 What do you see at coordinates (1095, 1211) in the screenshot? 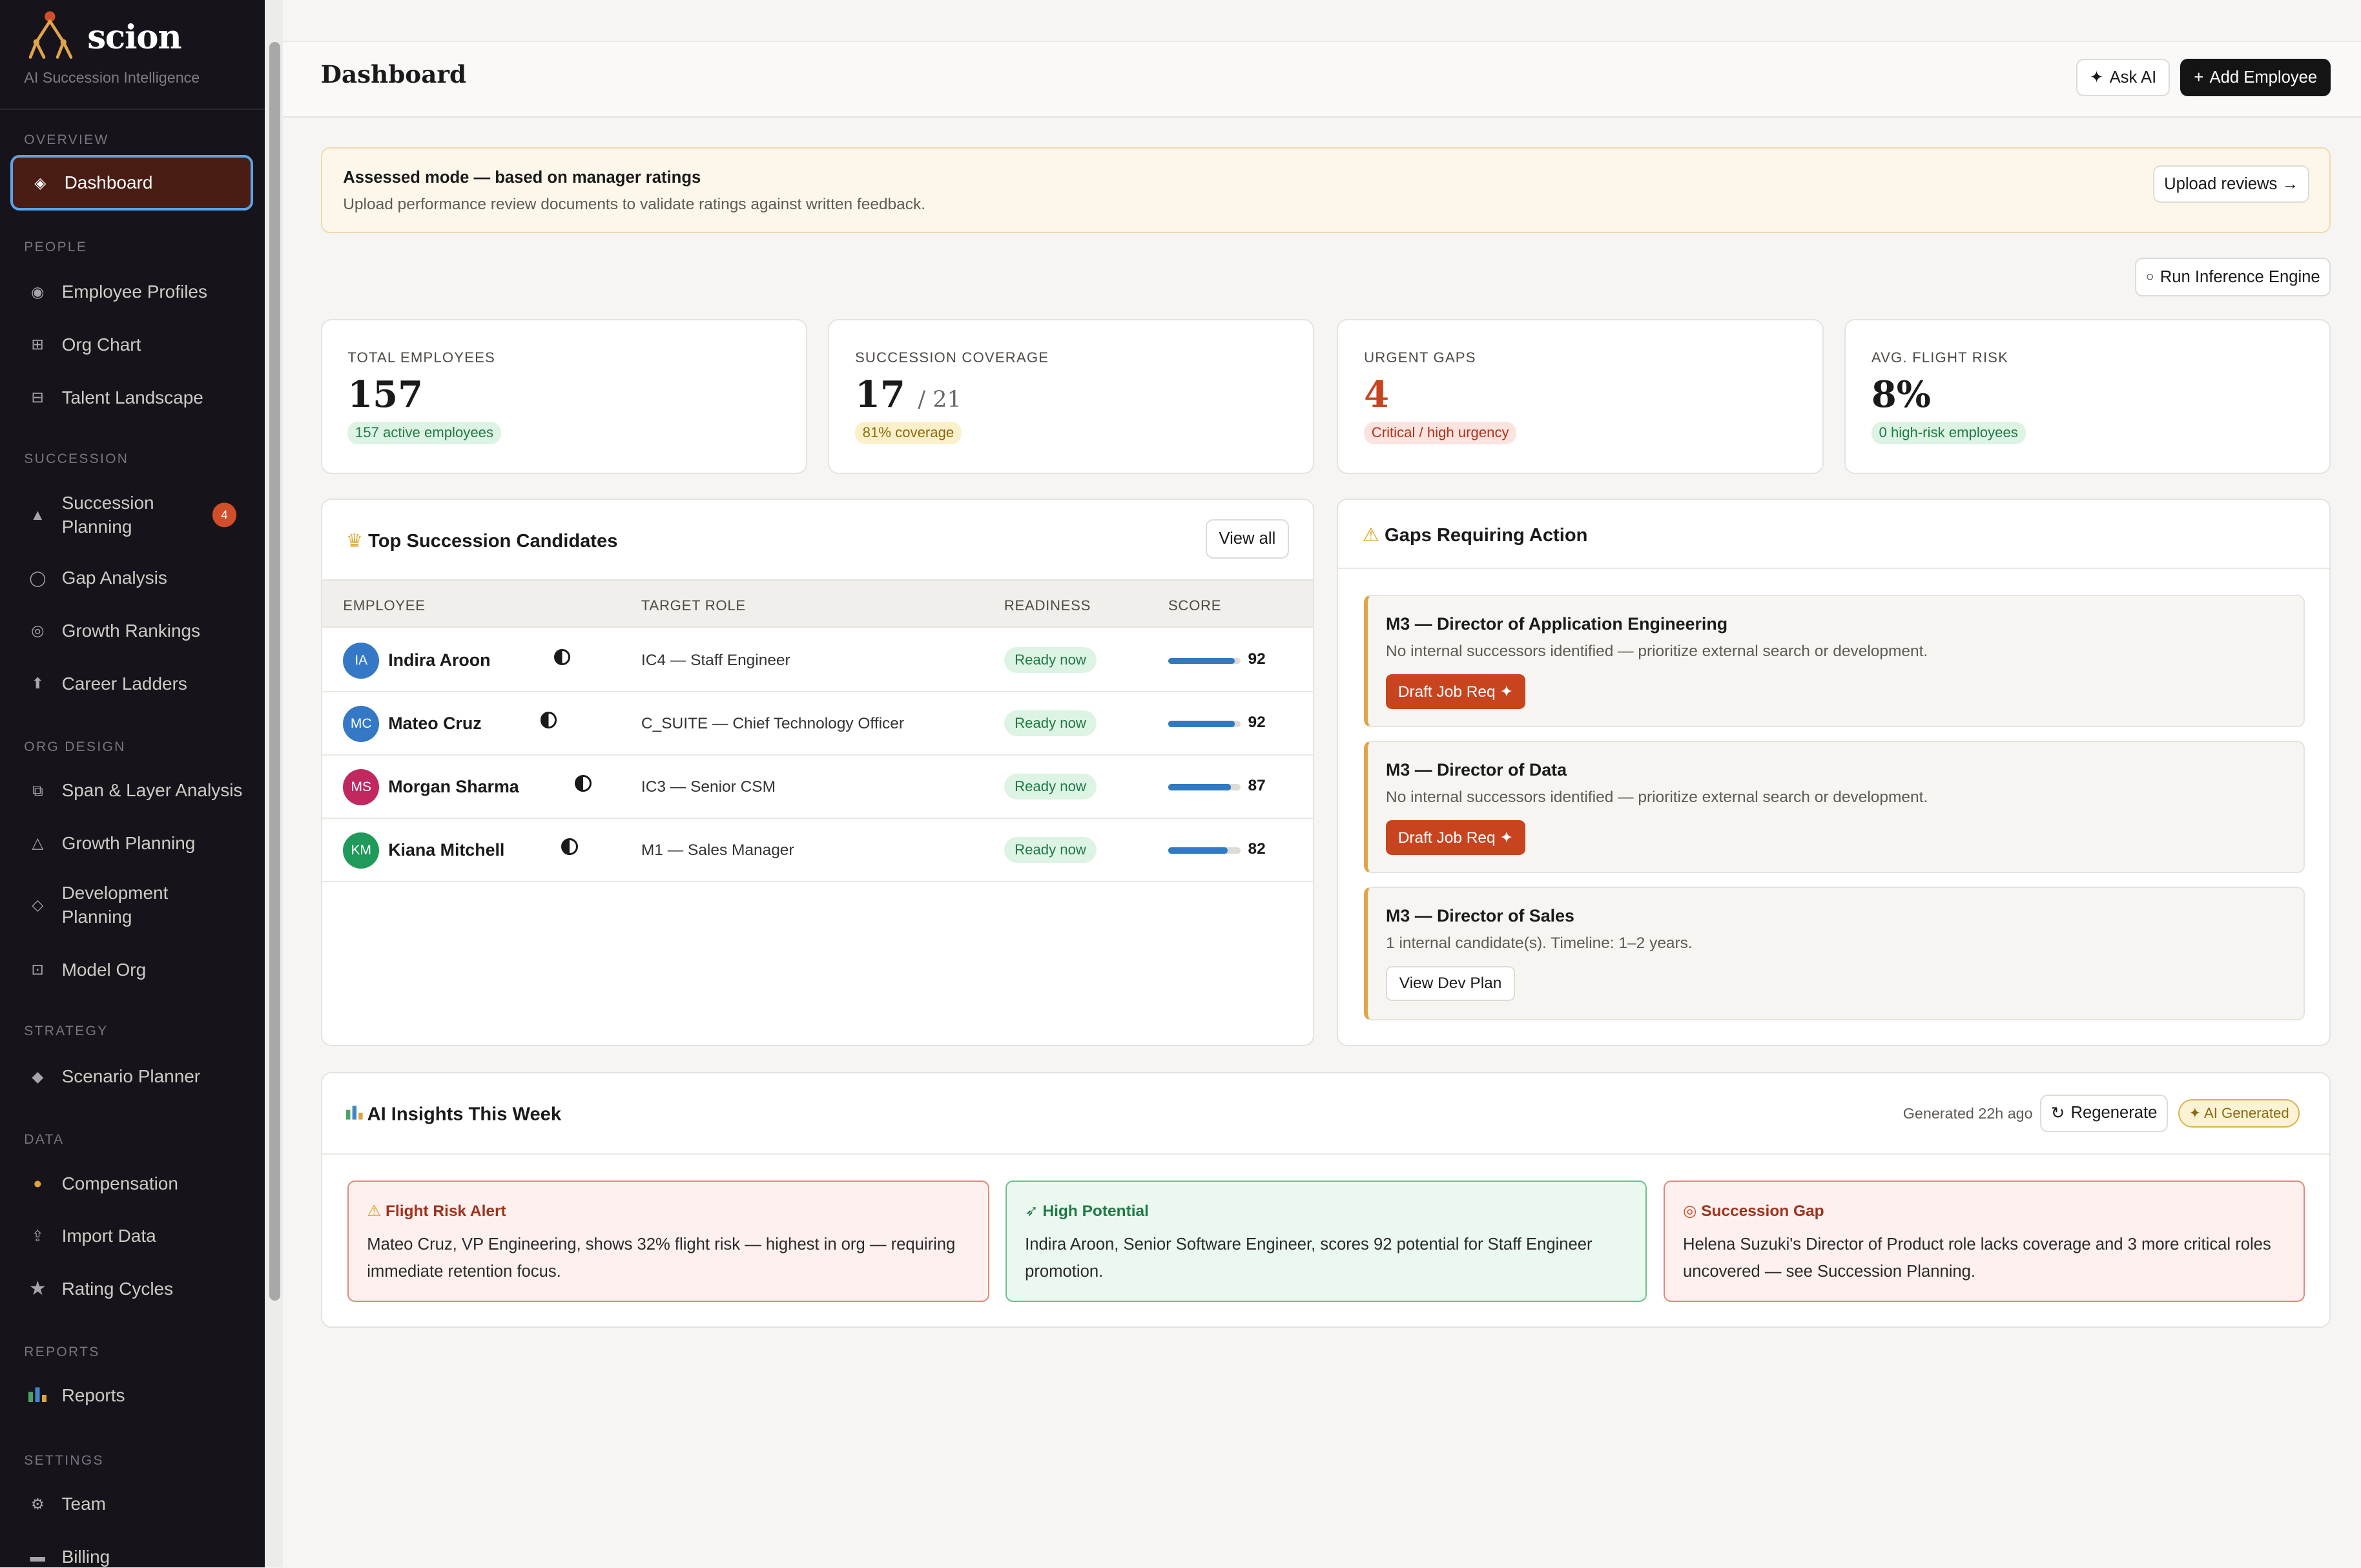
I see `insight-title-text: High Potential` at bounding box center [1095, 1211].